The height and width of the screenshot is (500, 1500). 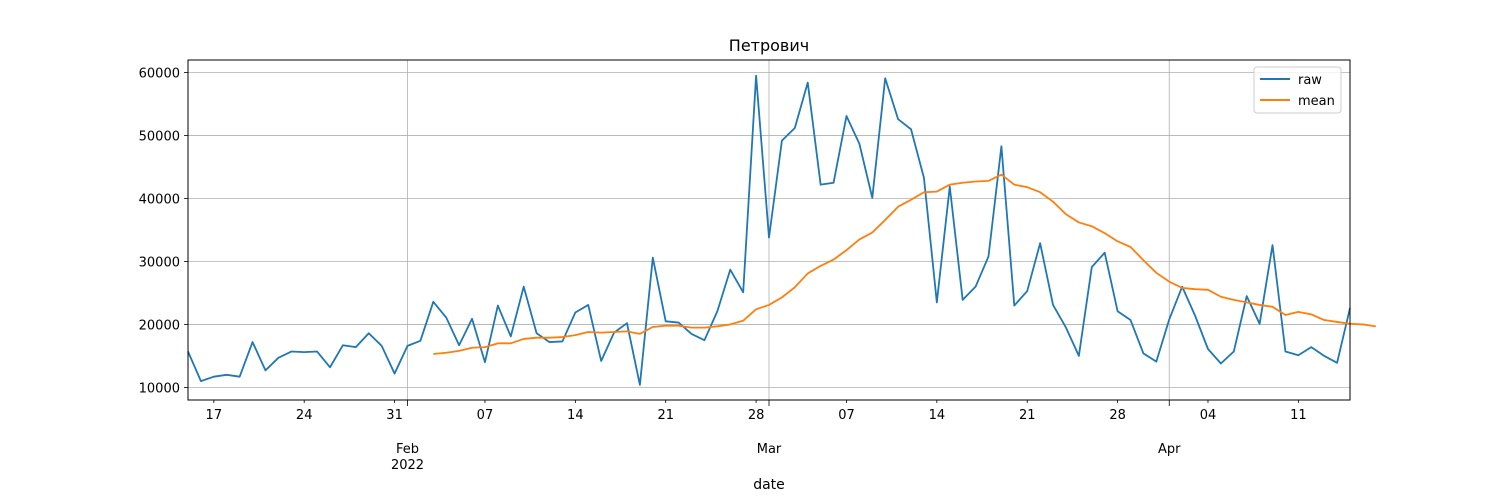 I want to click on chart-title: Петрович, so click(x=769, y=45).